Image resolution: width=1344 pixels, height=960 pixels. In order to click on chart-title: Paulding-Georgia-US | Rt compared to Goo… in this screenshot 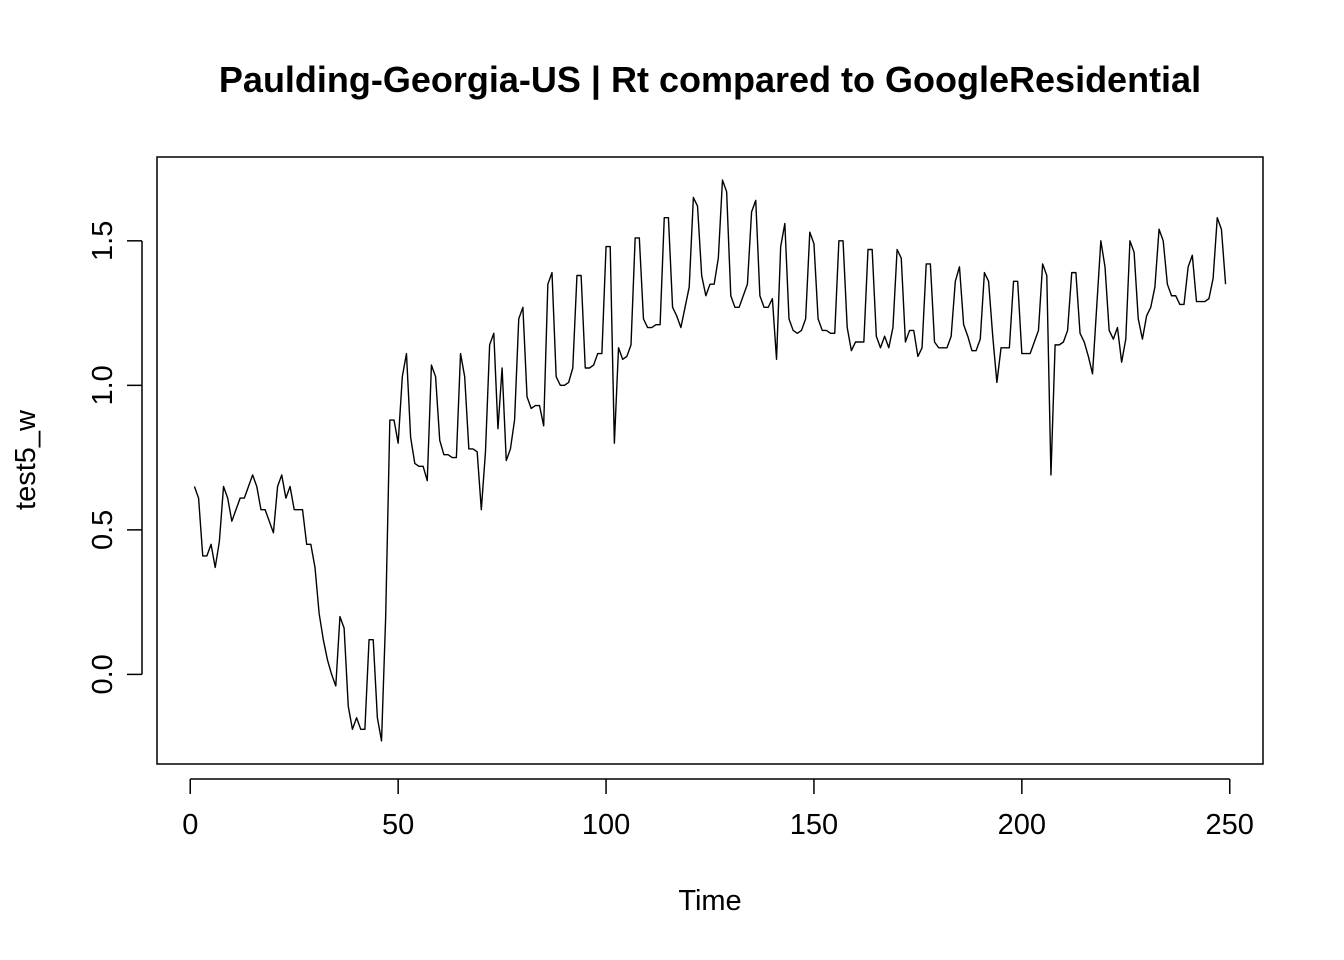, I will do `click(710, 80)`.